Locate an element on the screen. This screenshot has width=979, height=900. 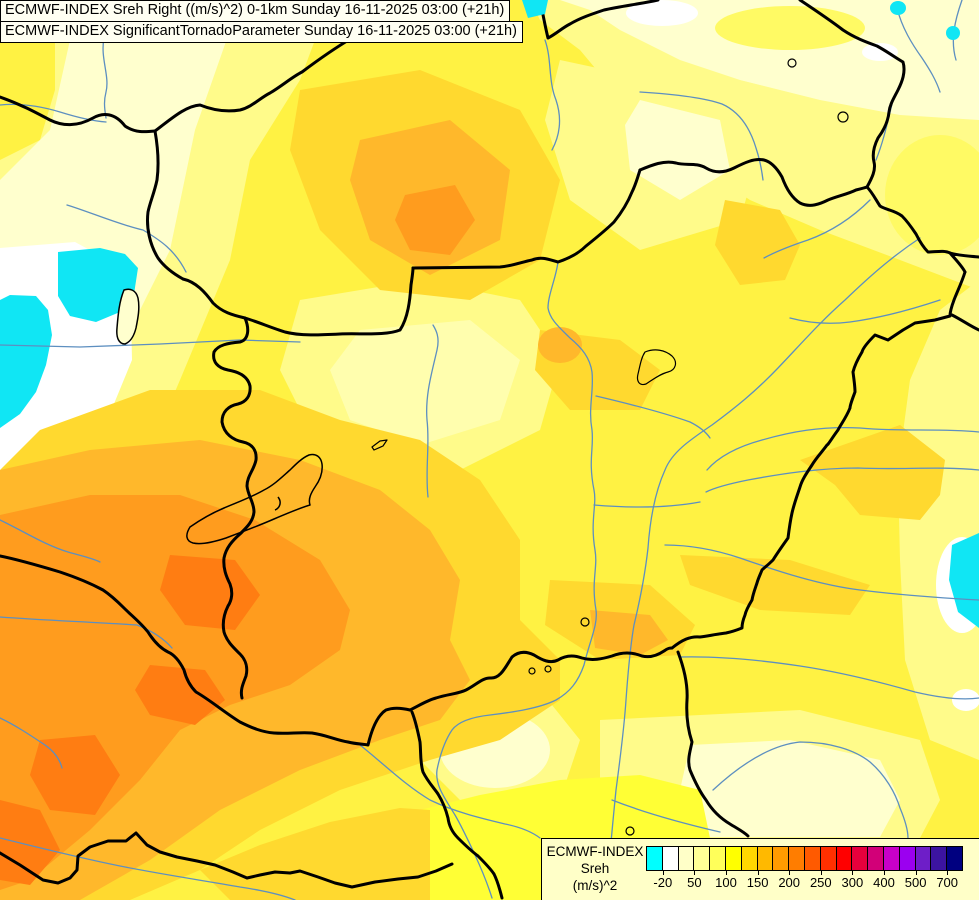
legend-colorbar is located at coordinates (804, 858).